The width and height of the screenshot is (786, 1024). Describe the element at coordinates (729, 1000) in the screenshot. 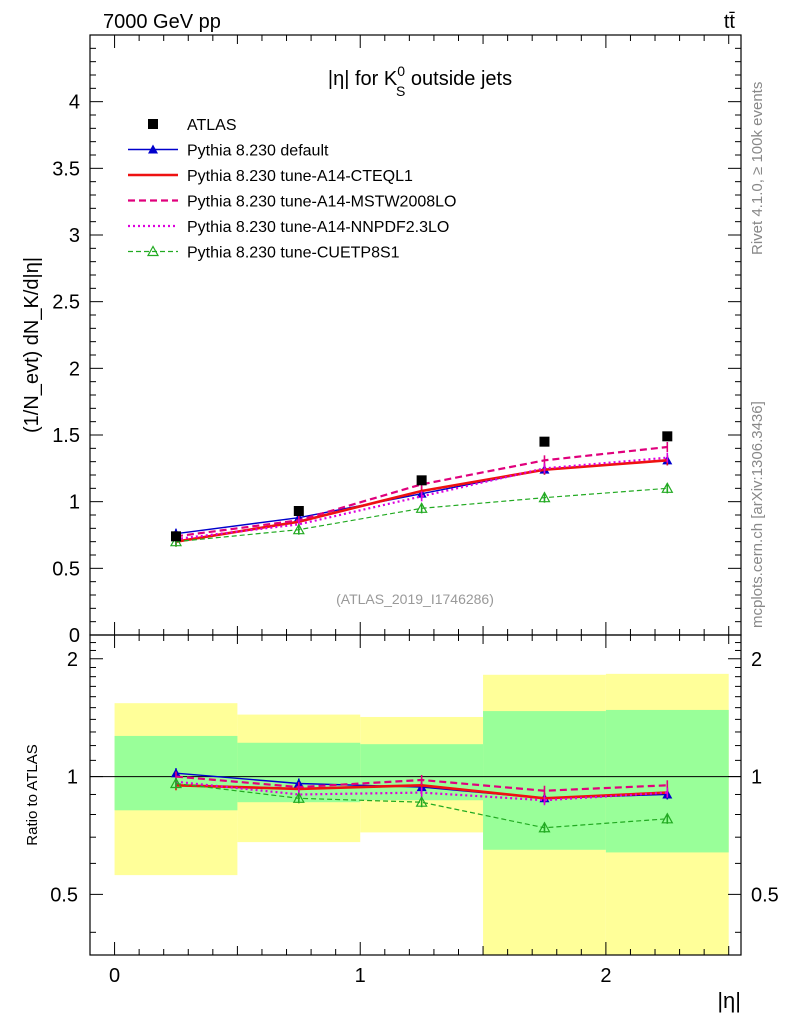

I see `x-axis-label: |η|` at that location.